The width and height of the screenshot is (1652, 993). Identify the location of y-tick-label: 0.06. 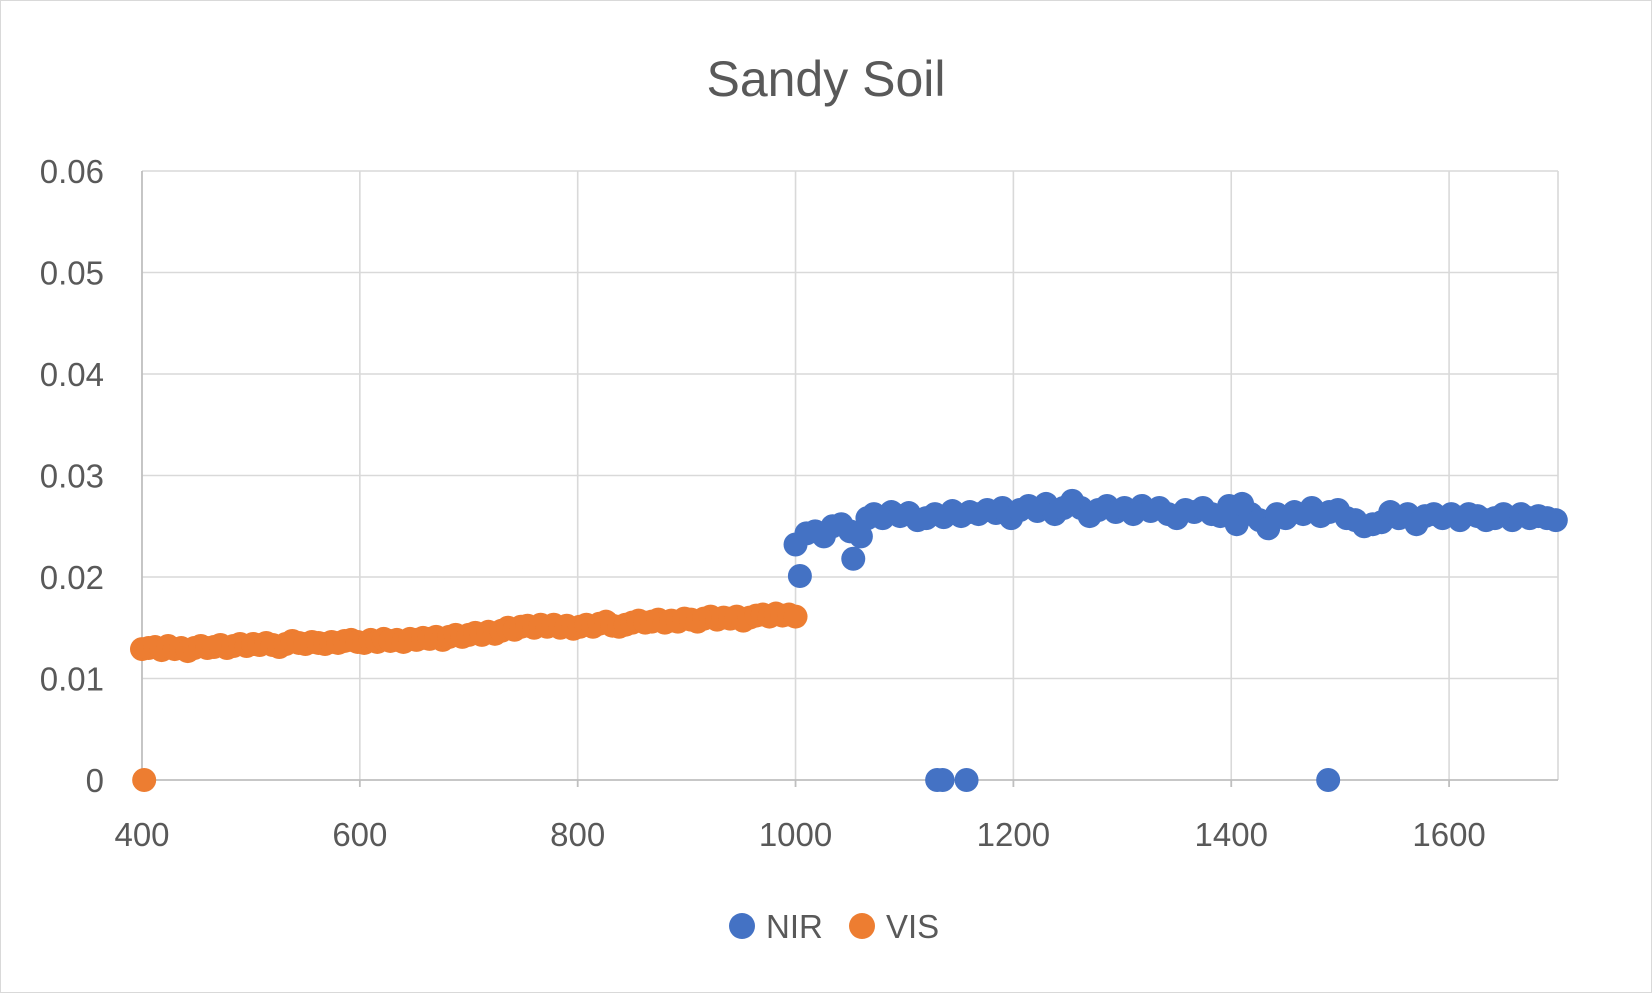
(72, 171).